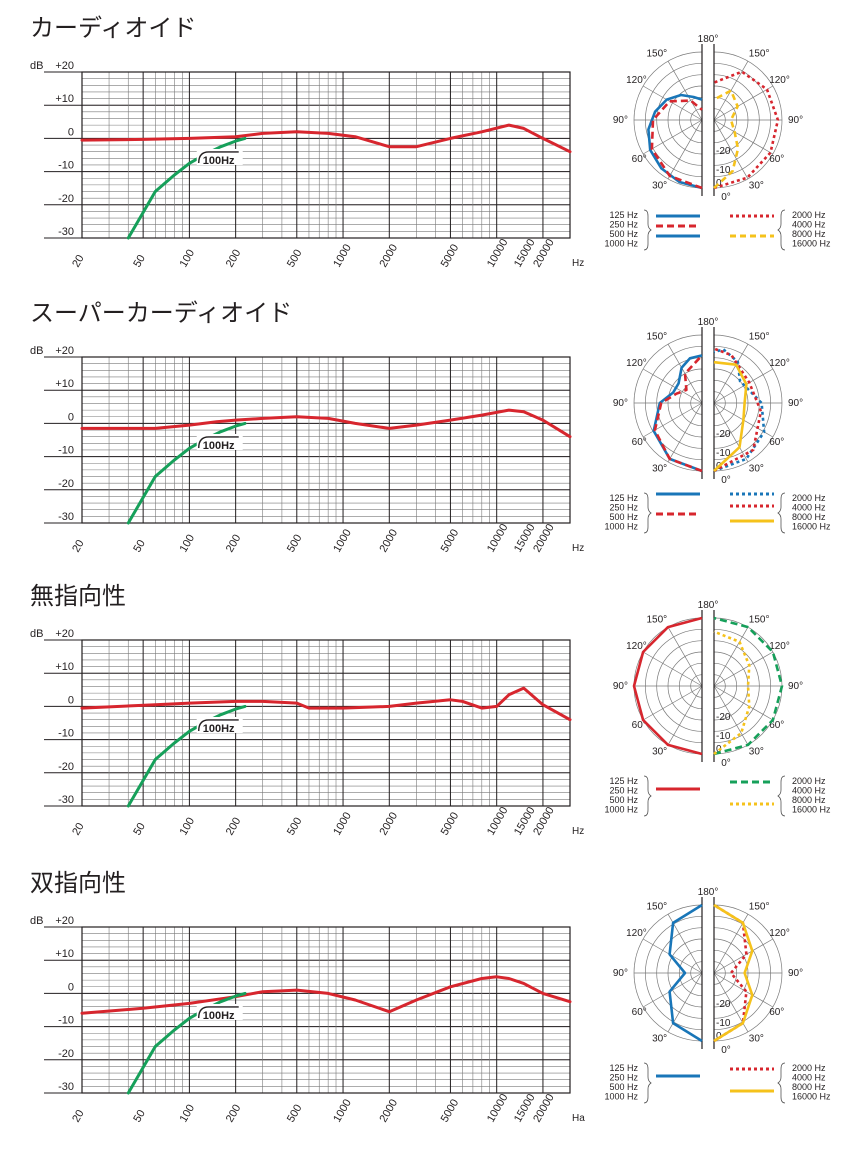  I want to click on x-tick-label: 5000, so click(450, 540).